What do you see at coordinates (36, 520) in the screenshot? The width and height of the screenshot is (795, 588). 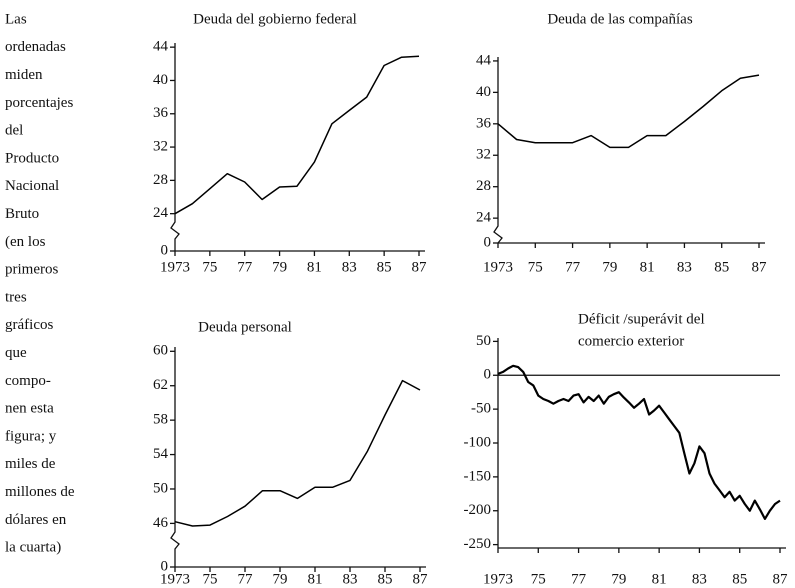 I see `note-line: dólares en` at bounding box center [36, 520].